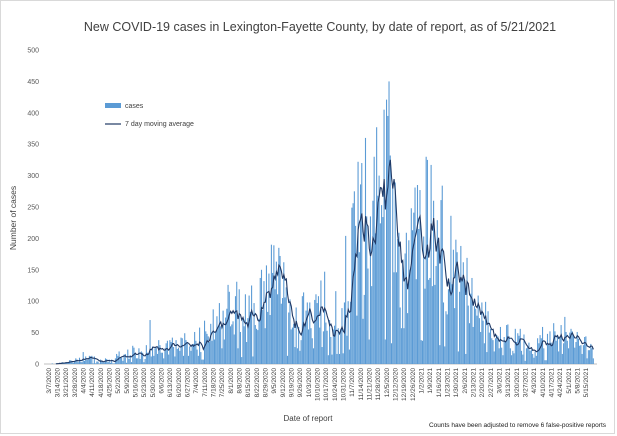 The height and width of the screenshot is (436, 617). What do you see at coordinates (109, 383) in the screenshot?
I see `x-tick-label: 4/25/2020` at bounding box center [109, 383].